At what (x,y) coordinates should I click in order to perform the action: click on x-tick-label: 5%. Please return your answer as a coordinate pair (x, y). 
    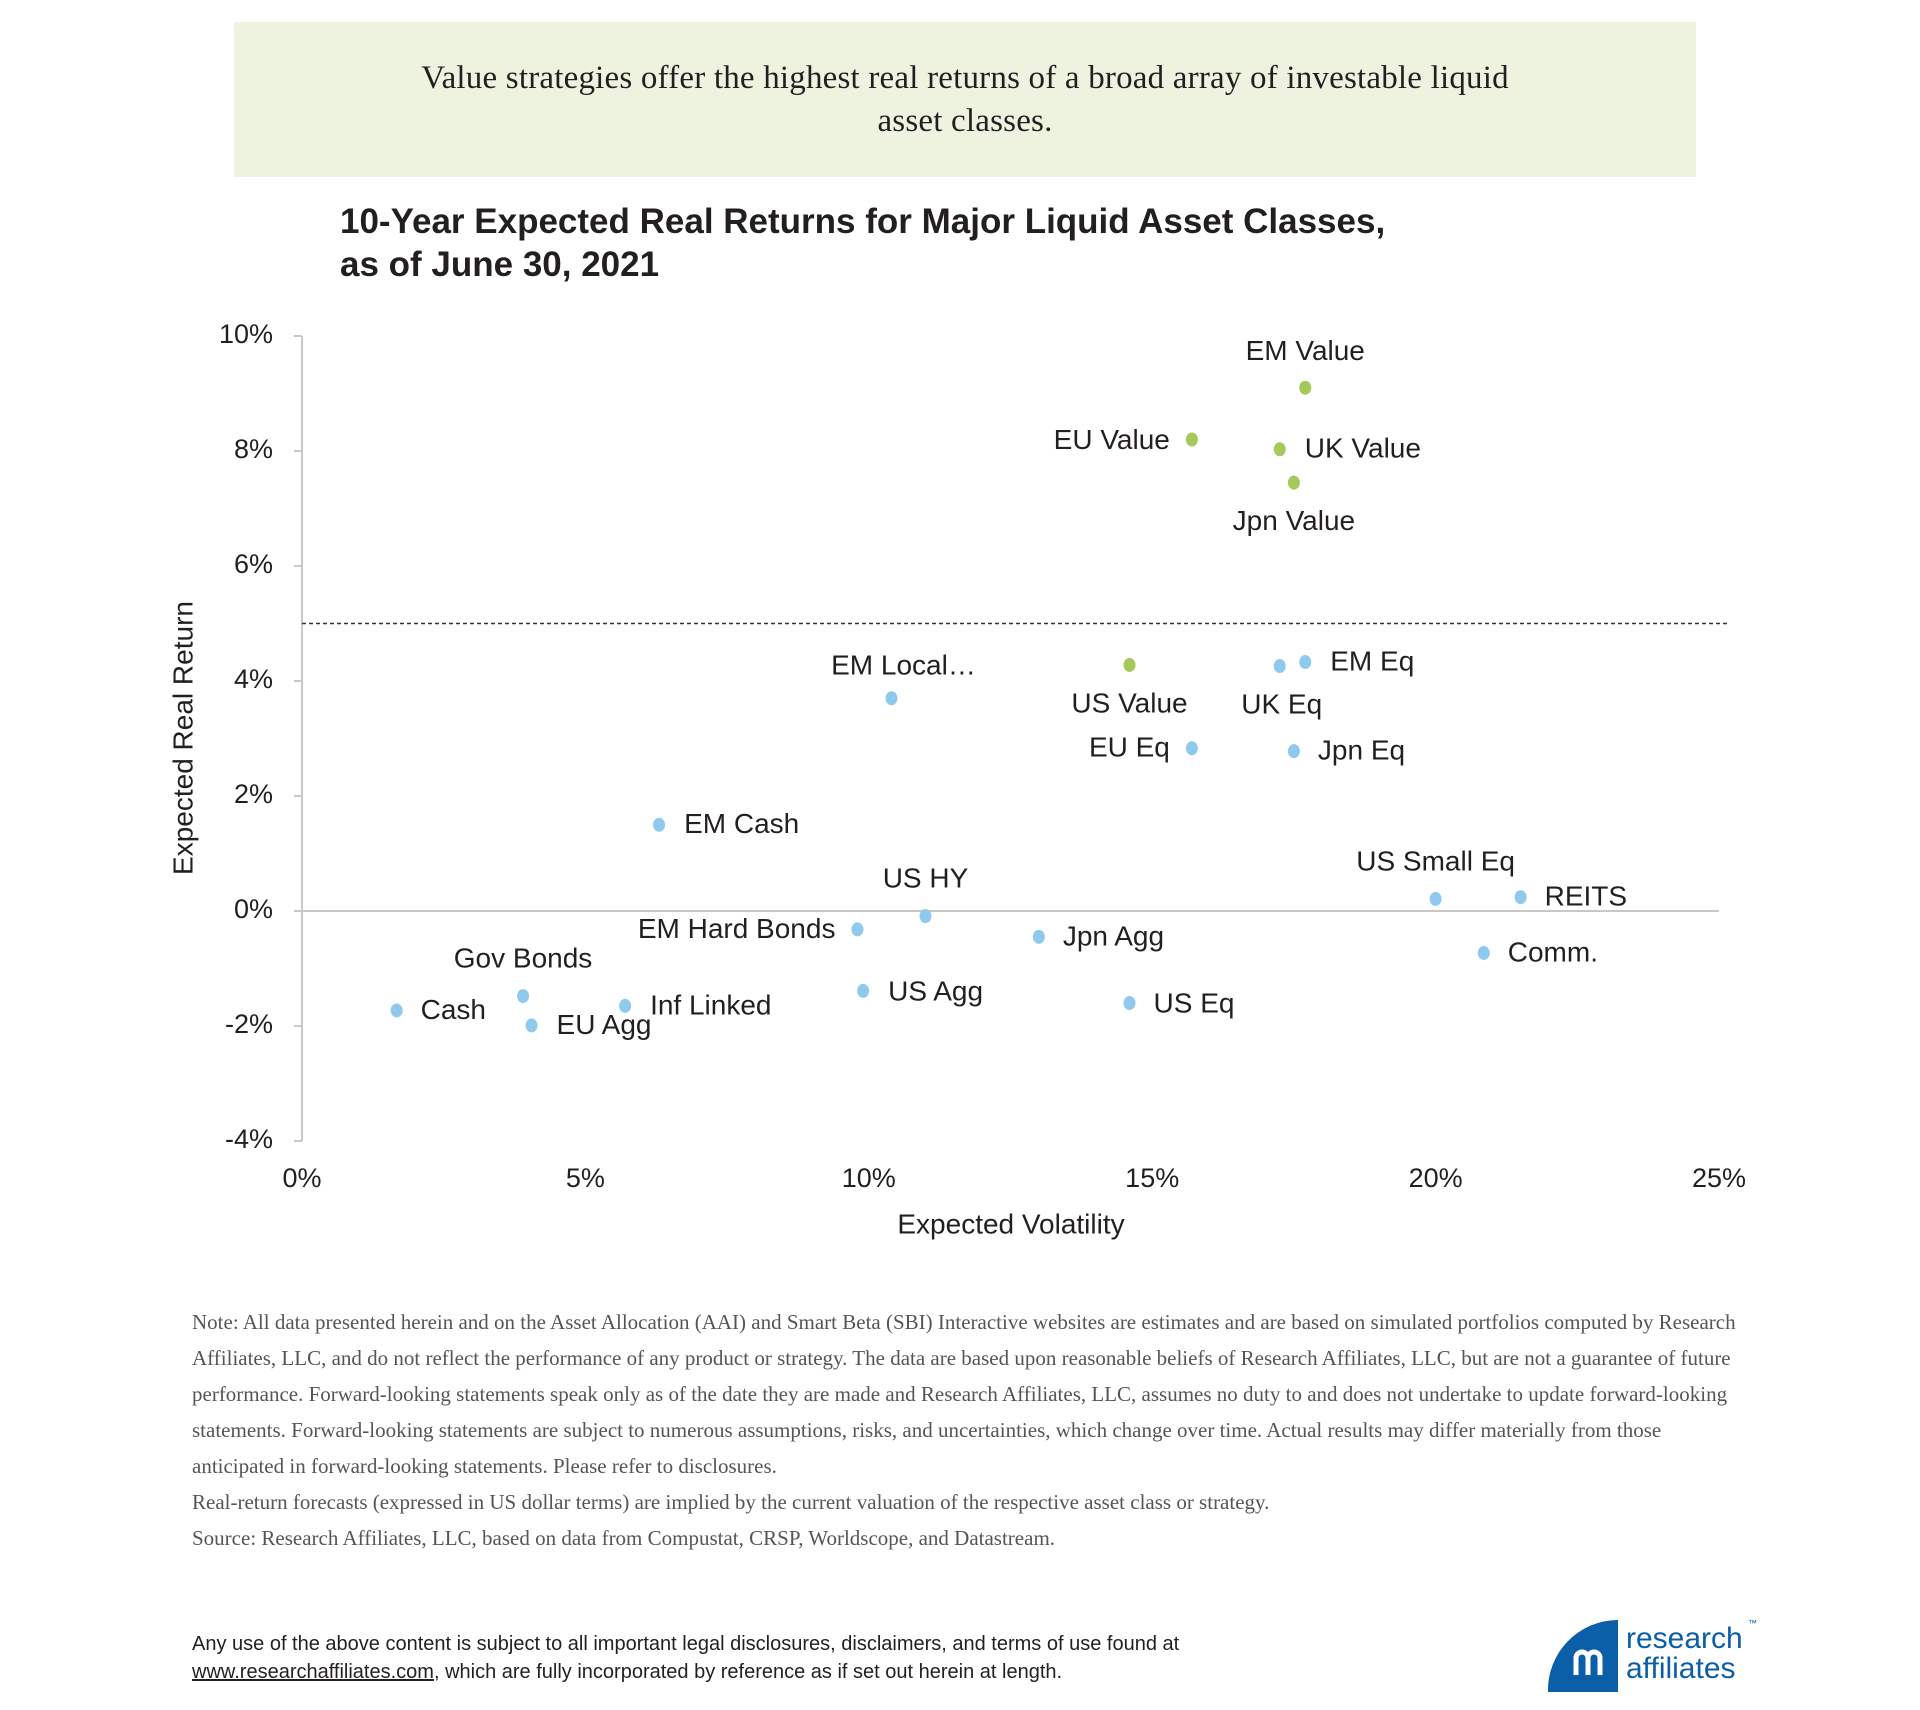
    Looking at the image, I should click on (585, 1178).